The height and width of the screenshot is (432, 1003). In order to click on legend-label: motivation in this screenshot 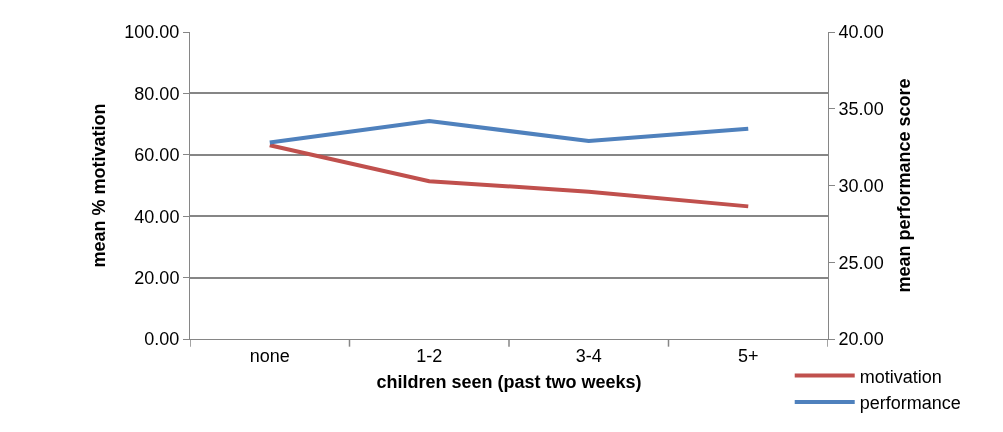, I will do `click(900, 376)`.